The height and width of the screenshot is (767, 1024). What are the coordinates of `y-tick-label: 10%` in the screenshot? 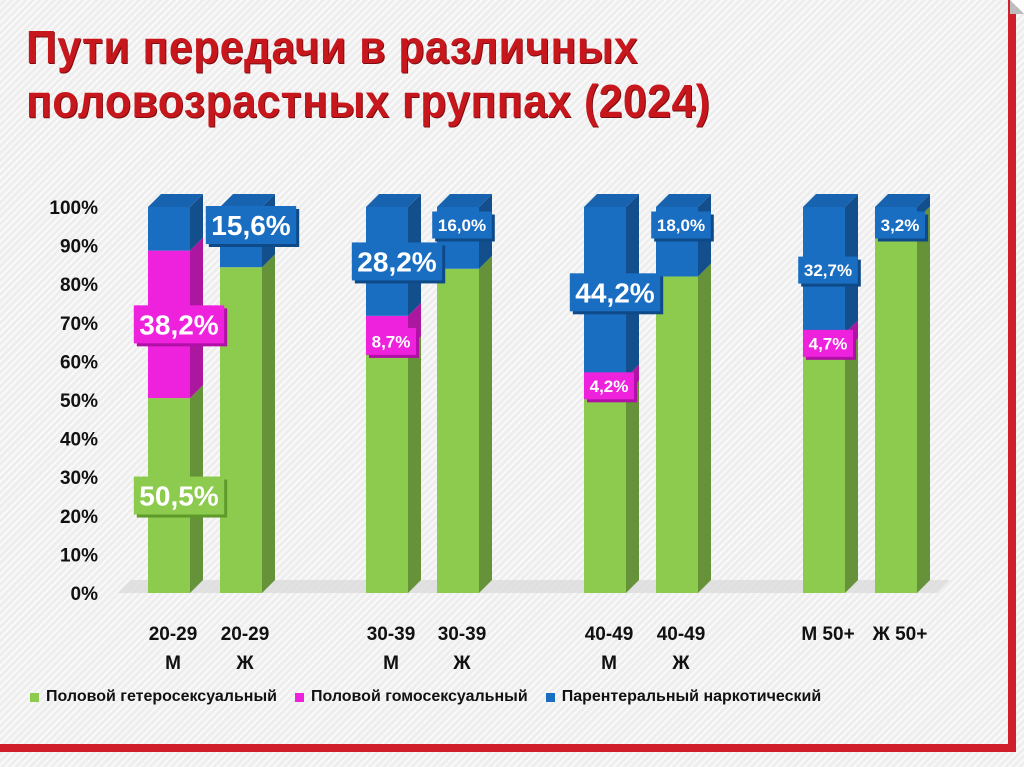 It's located at (79, 555).